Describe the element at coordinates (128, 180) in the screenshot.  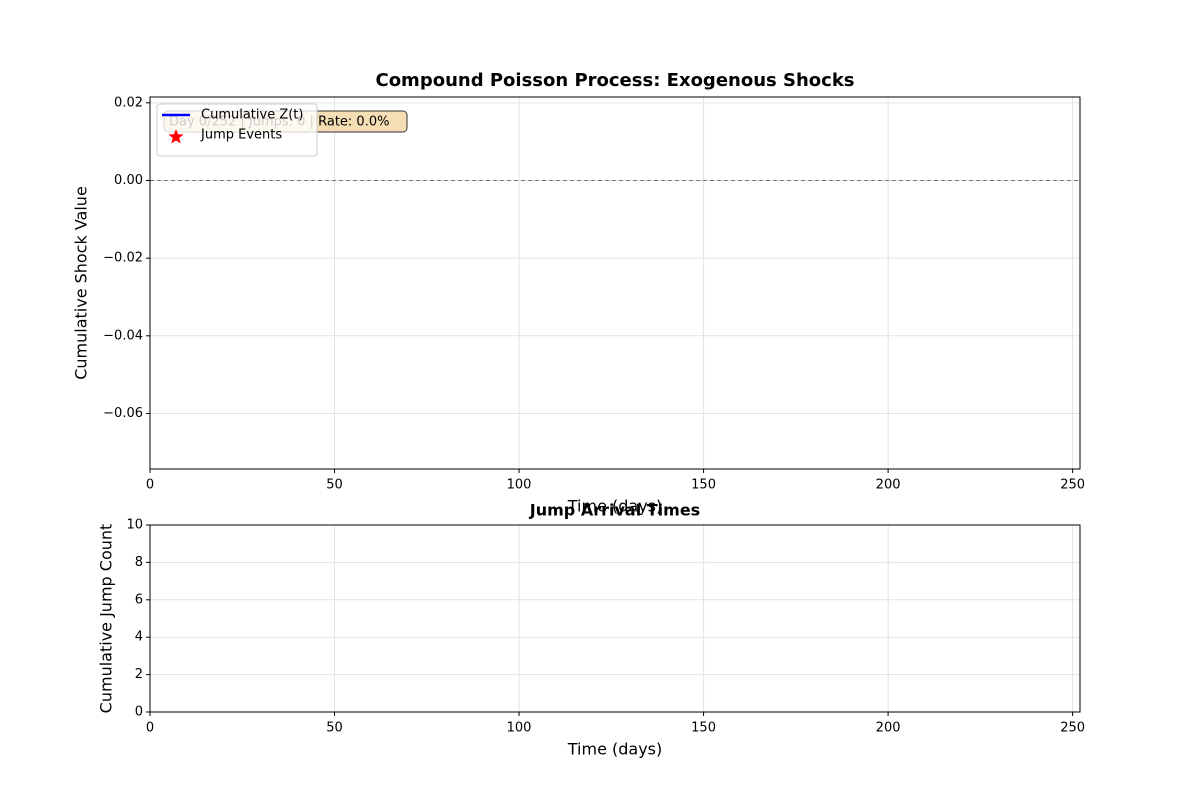
I see `y-tick-label: 0.00` at that location.